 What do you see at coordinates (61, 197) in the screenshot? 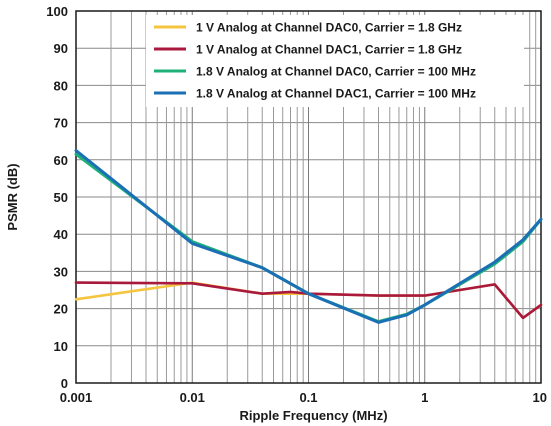
I see `y-tick-label: 50` at bounding box center [61, 197].